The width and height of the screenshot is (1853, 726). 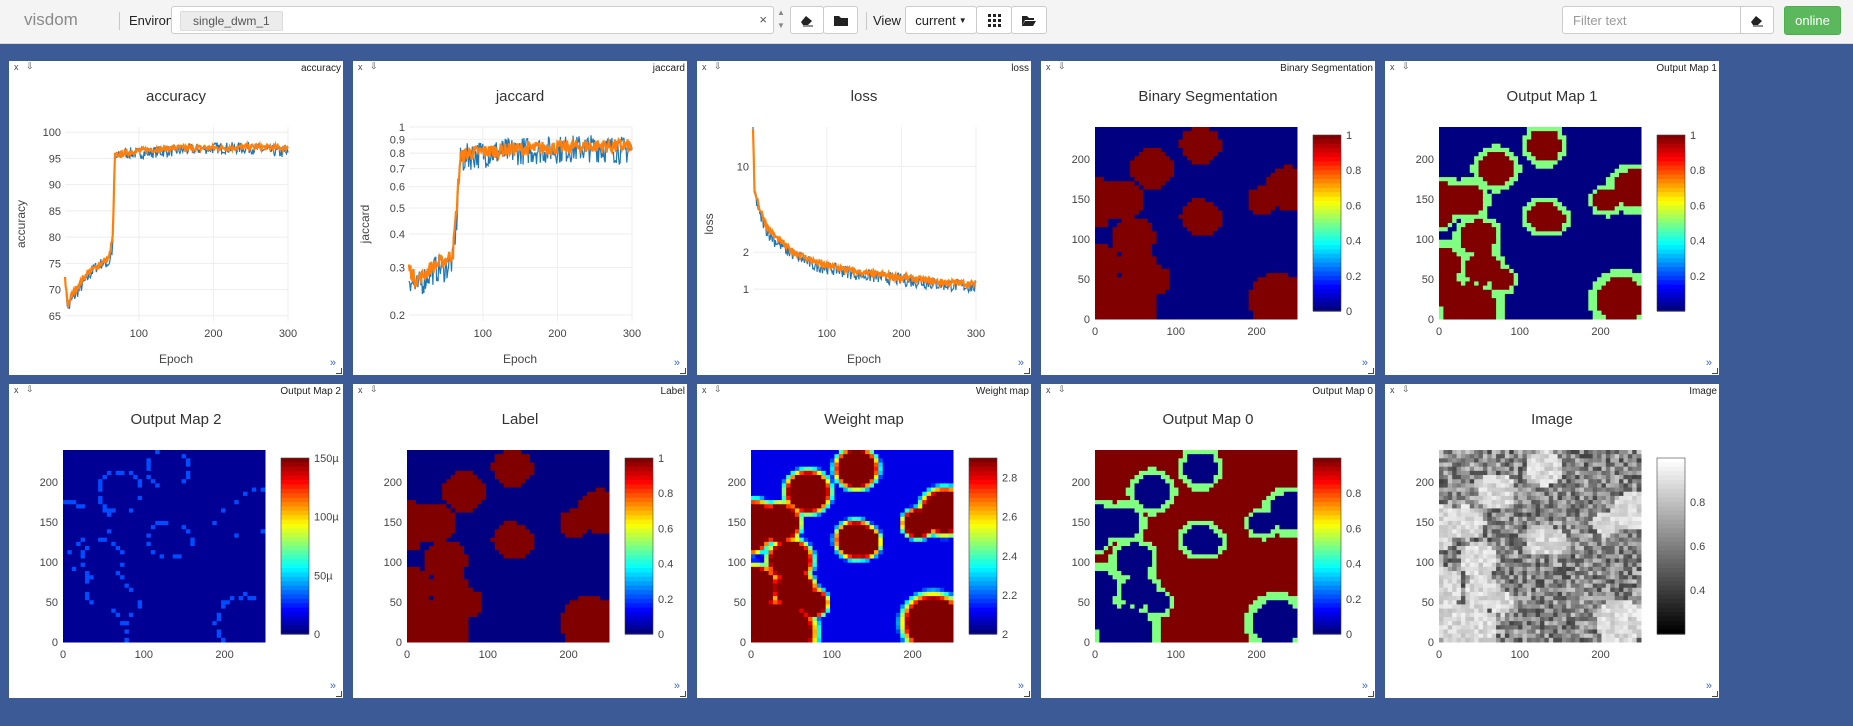 I want to click on view-dropdown: current ▼, so click(x=941, y=20).